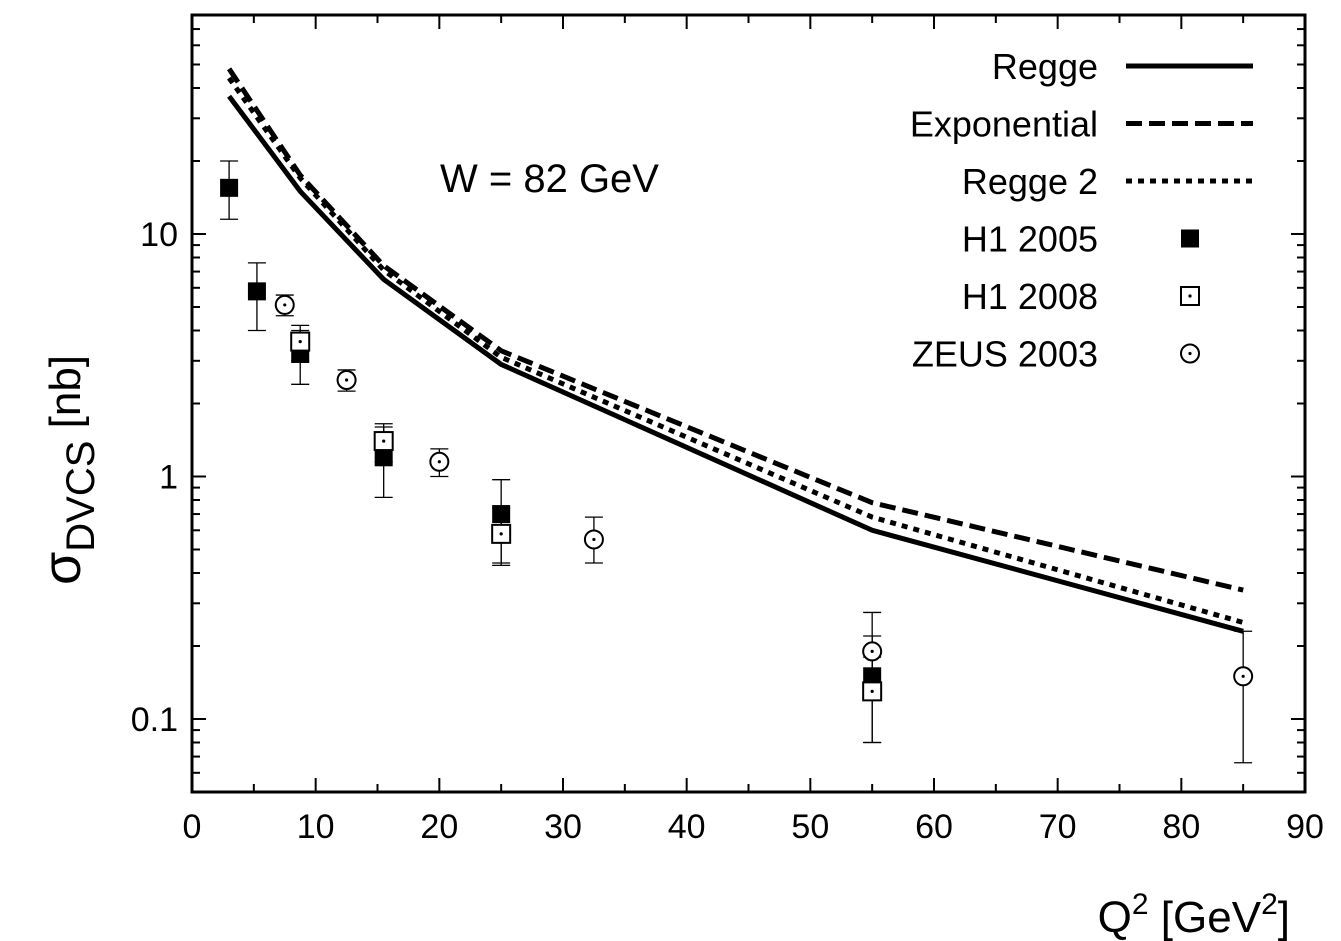 The image size is (1341, 941). Describe the element at coordinates (1058, 827) in the screenshot. I see `x-tick-label: 70` at that location.